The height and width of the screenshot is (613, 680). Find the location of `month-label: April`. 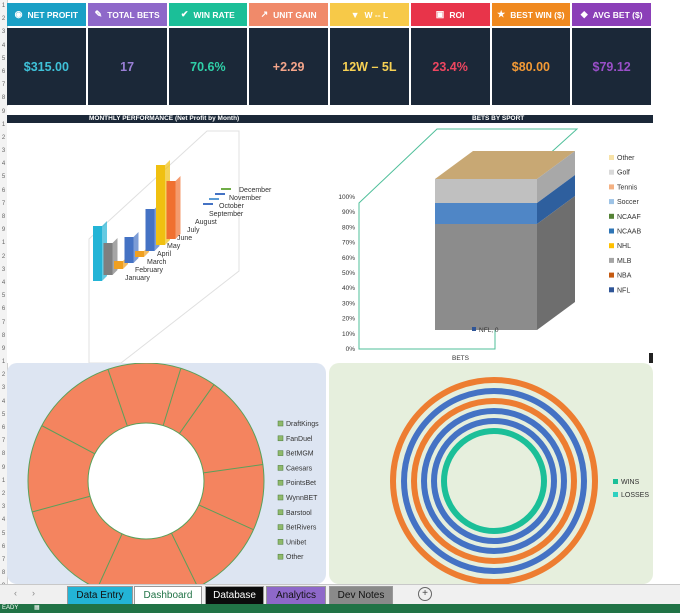

month-label: April is located at coordinates (164, 254).